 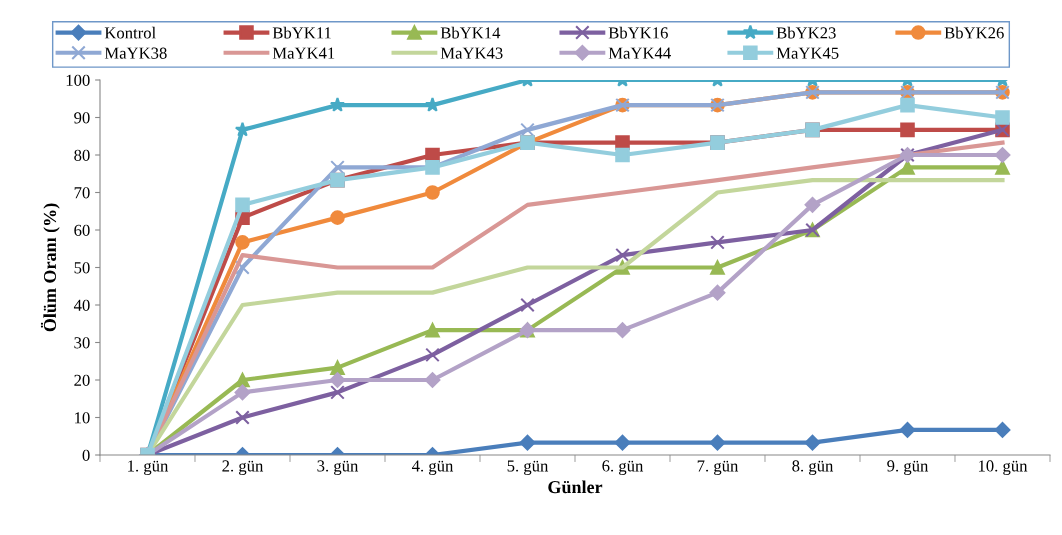 I want to click on x-tick-label: 9. gün, so click(x=908, y=467).